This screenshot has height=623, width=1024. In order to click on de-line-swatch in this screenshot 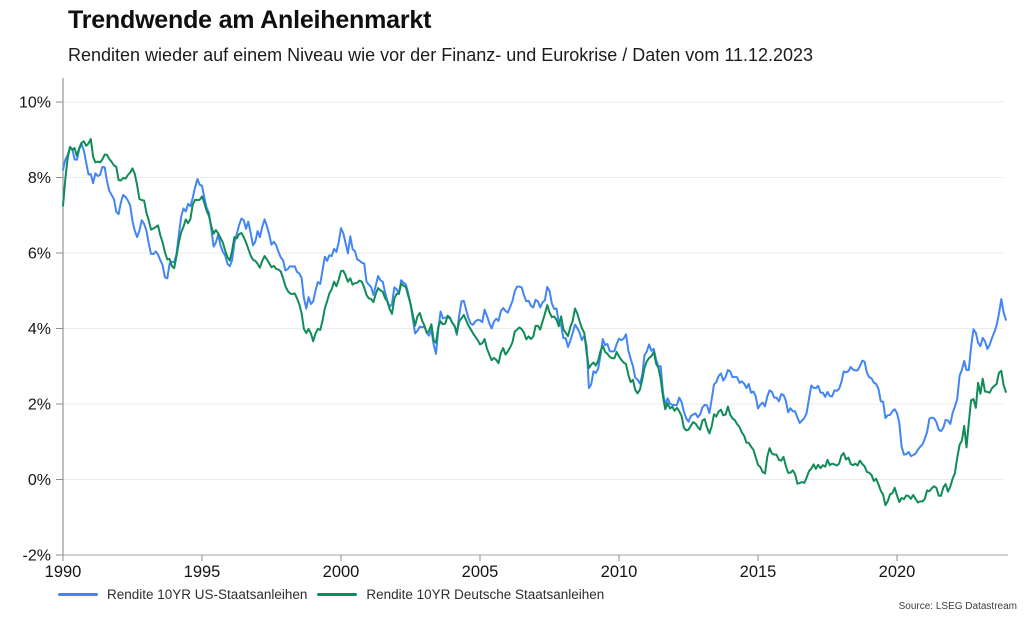, I will do `click(337, 594)`.